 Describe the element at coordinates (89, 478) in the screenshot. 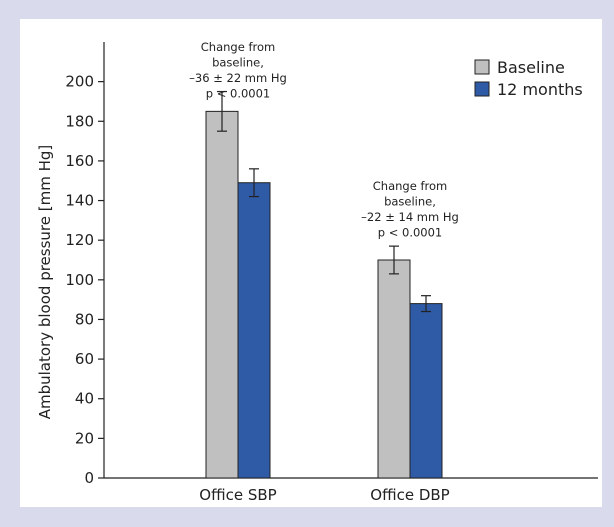

I see `y-tick-label: 0` at that location.